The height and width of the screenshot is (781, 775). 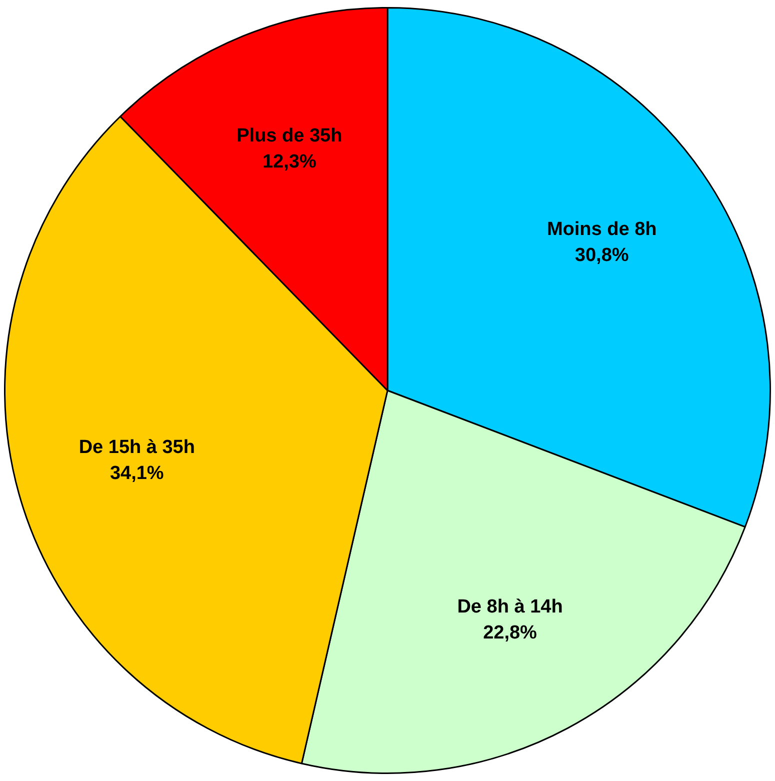 I want to click on slice-label: Moins de 8h, so click(x=601, y=229).